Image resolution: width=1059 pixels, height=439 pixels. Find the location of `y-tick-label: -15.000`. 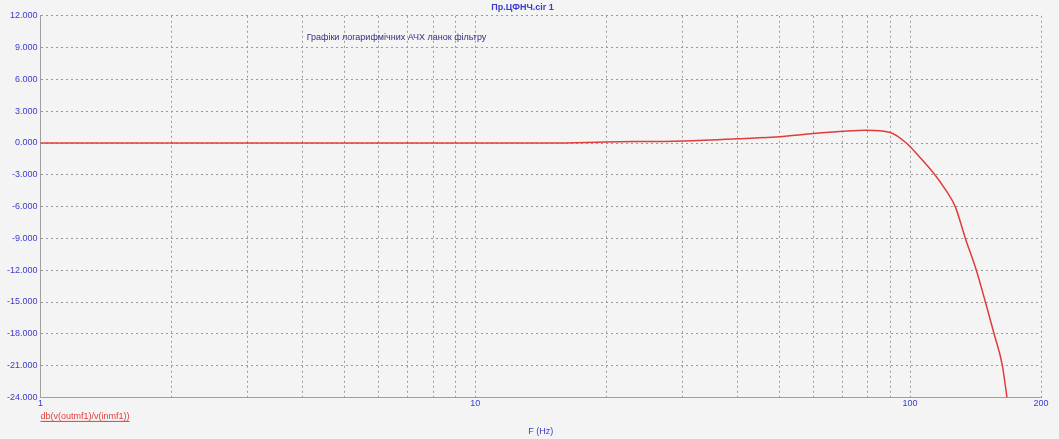

y-tick-label: -15.000 is located at coordinates (22, 301).